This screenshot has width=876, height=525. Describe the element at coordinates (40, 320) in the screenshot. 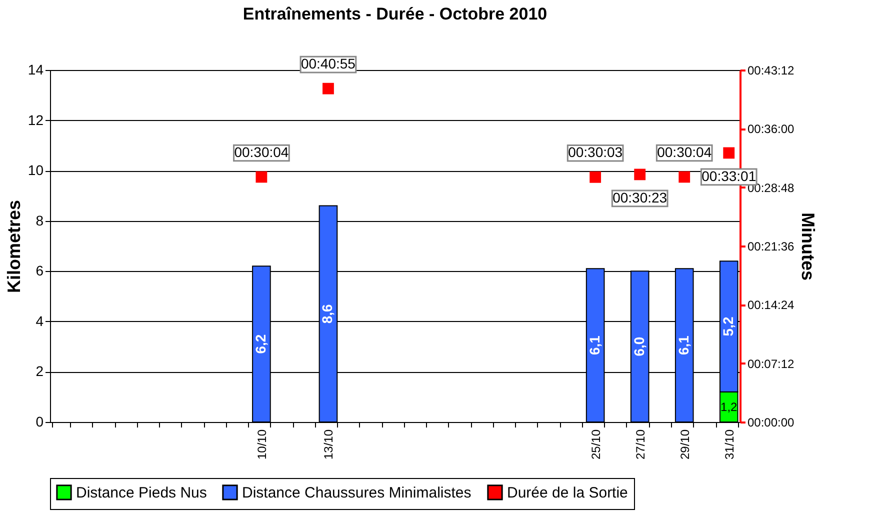

I see `y-tick-label: 4` at that location.